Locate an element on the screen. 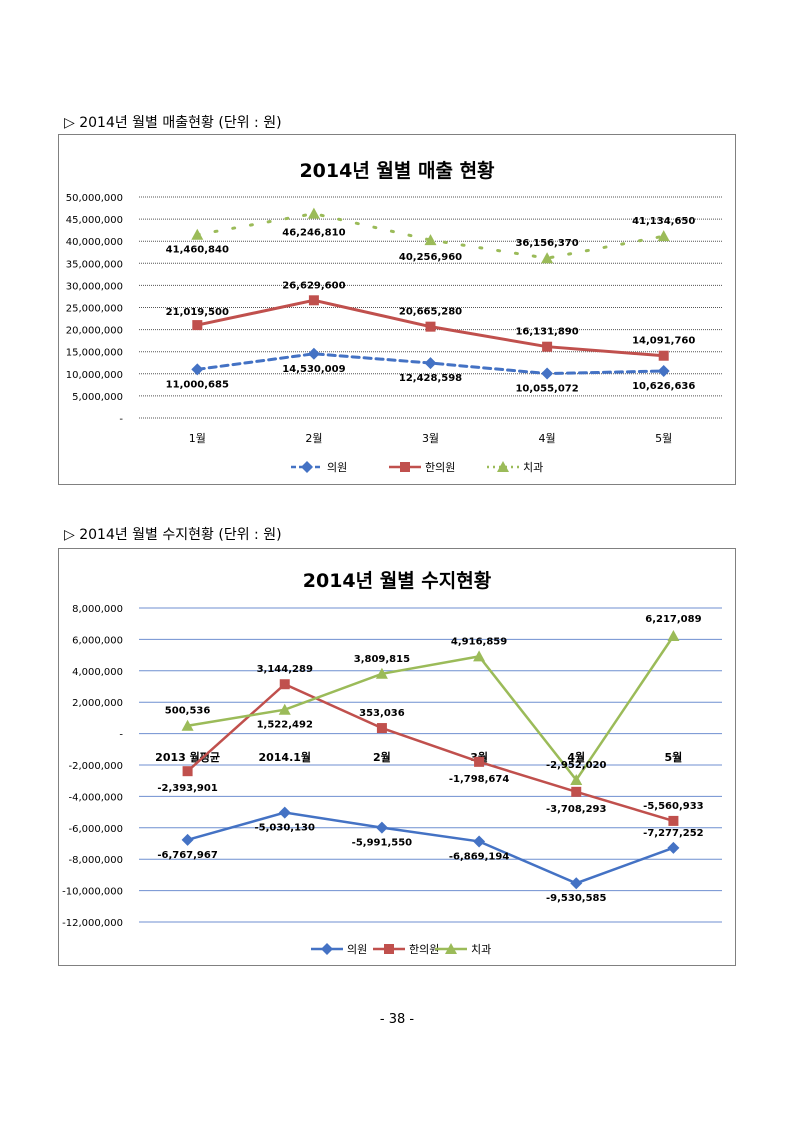 The image size is (794, 1123). data-label: 1,522,492 is located at coordinates (285, 725).